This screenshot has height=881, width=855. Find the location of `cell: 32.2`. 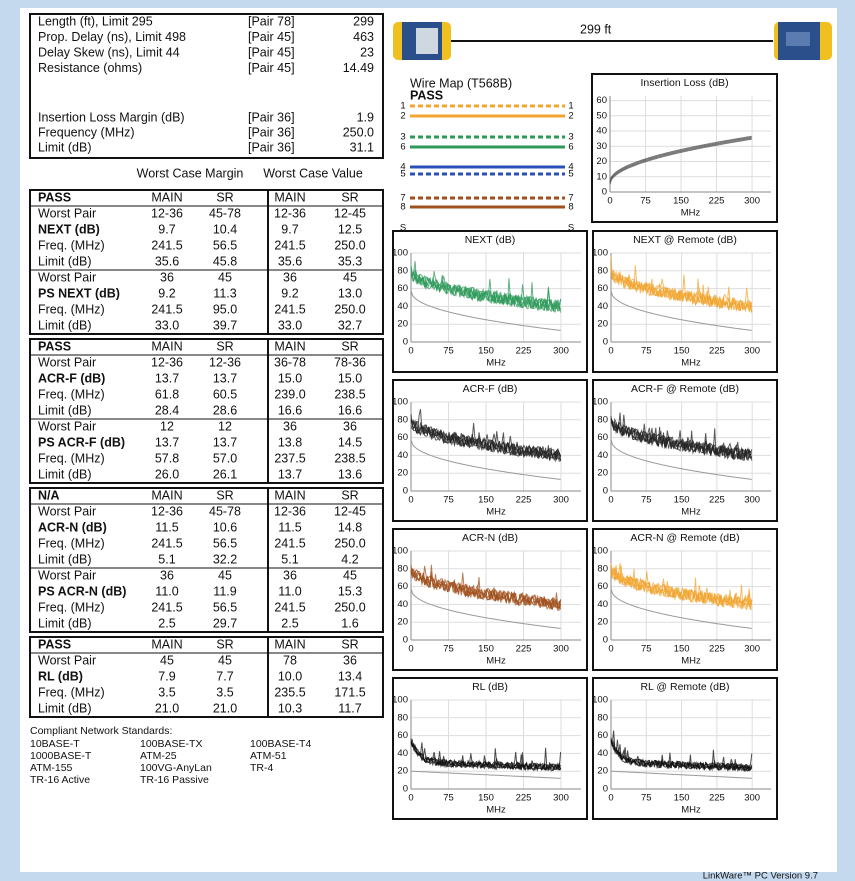

cell: 32.2 is located at coordinates (225, 559).